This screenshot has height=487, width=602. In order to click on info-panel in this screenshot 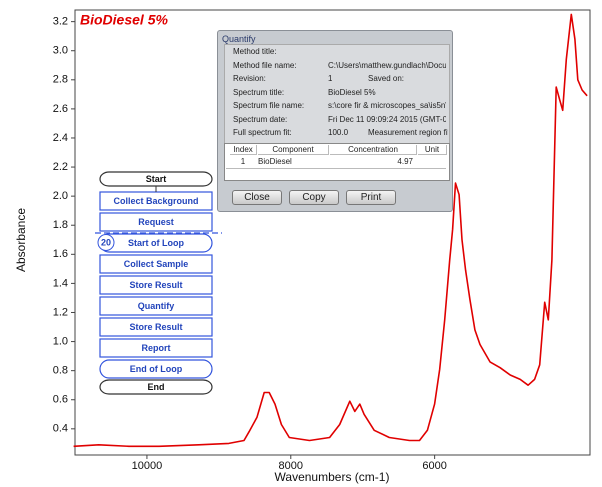, I will do `click(337, 94)`.